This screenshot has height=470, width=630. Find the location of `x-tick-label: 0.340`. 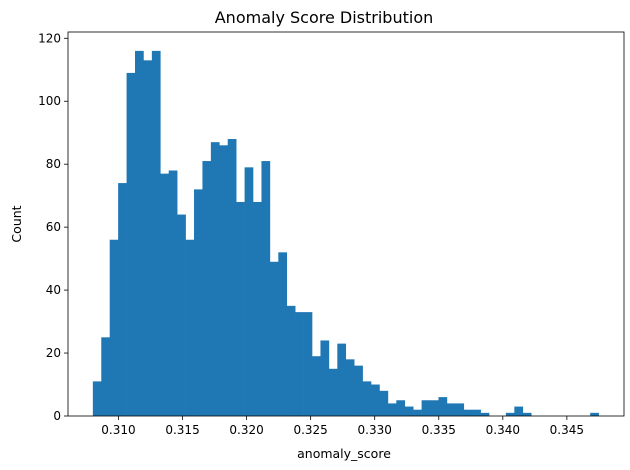

x-tick-label: 0.340 is located at coordinates (503, 430).